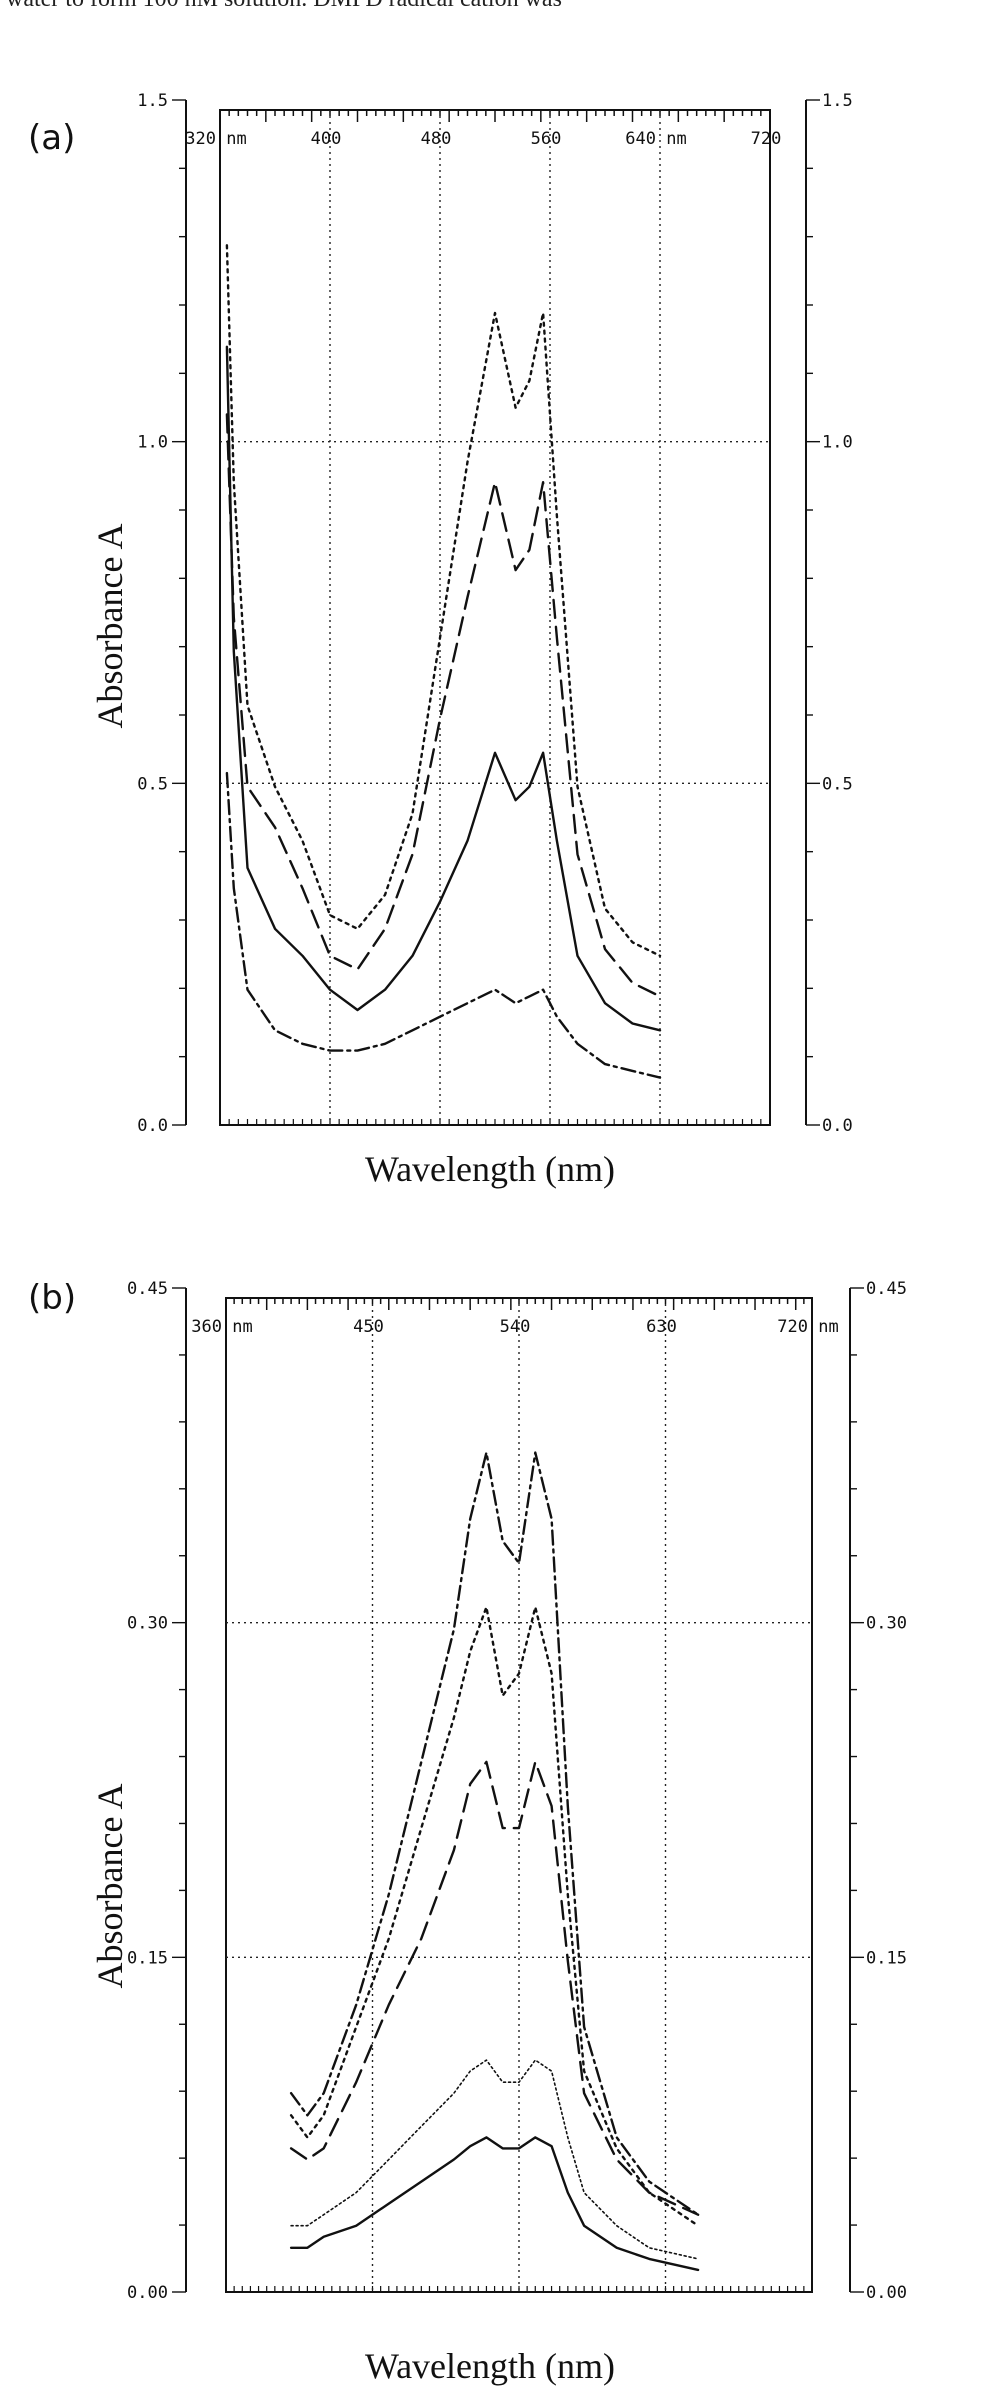 The height and width of the screenshot is (2395, 991). What do you see at coordinates (837, 1126) in the screenshot?
I see `y-tick-label-right: 0.0` at bounding box center [837, 1126].